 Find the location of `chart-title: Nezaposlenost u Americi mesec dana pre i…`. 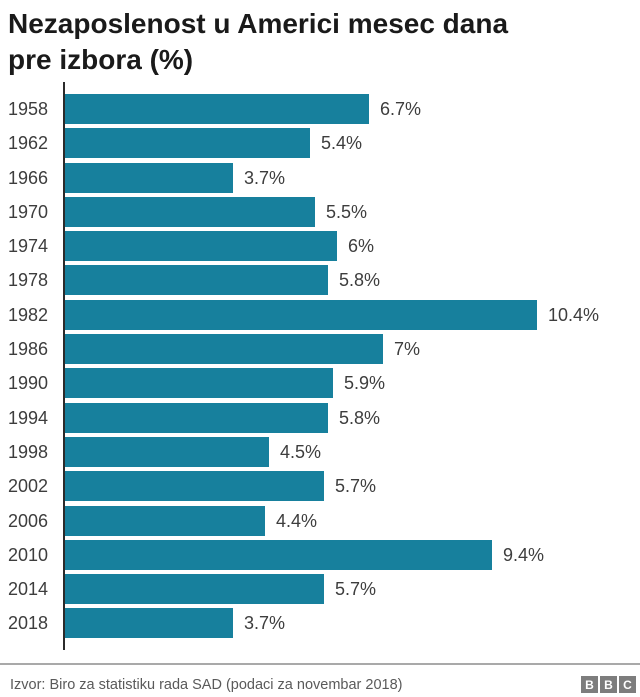

chart-title: Nezaposlenost u Americi mesec dana pre i… is located at coordinates (308, 42).